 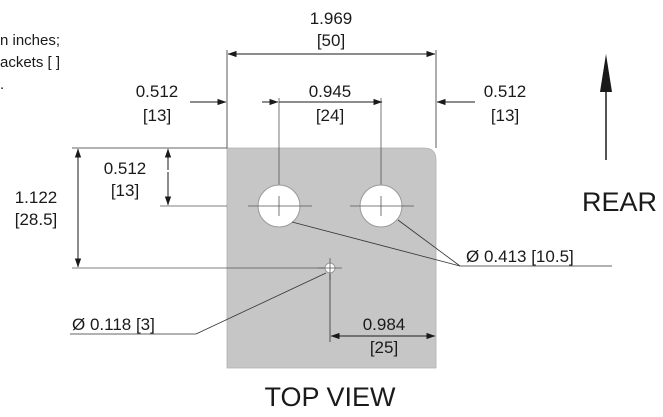 I want to click on large-hole-diameter: Ø 0.413 [10.5], so click(x=520, y=256).